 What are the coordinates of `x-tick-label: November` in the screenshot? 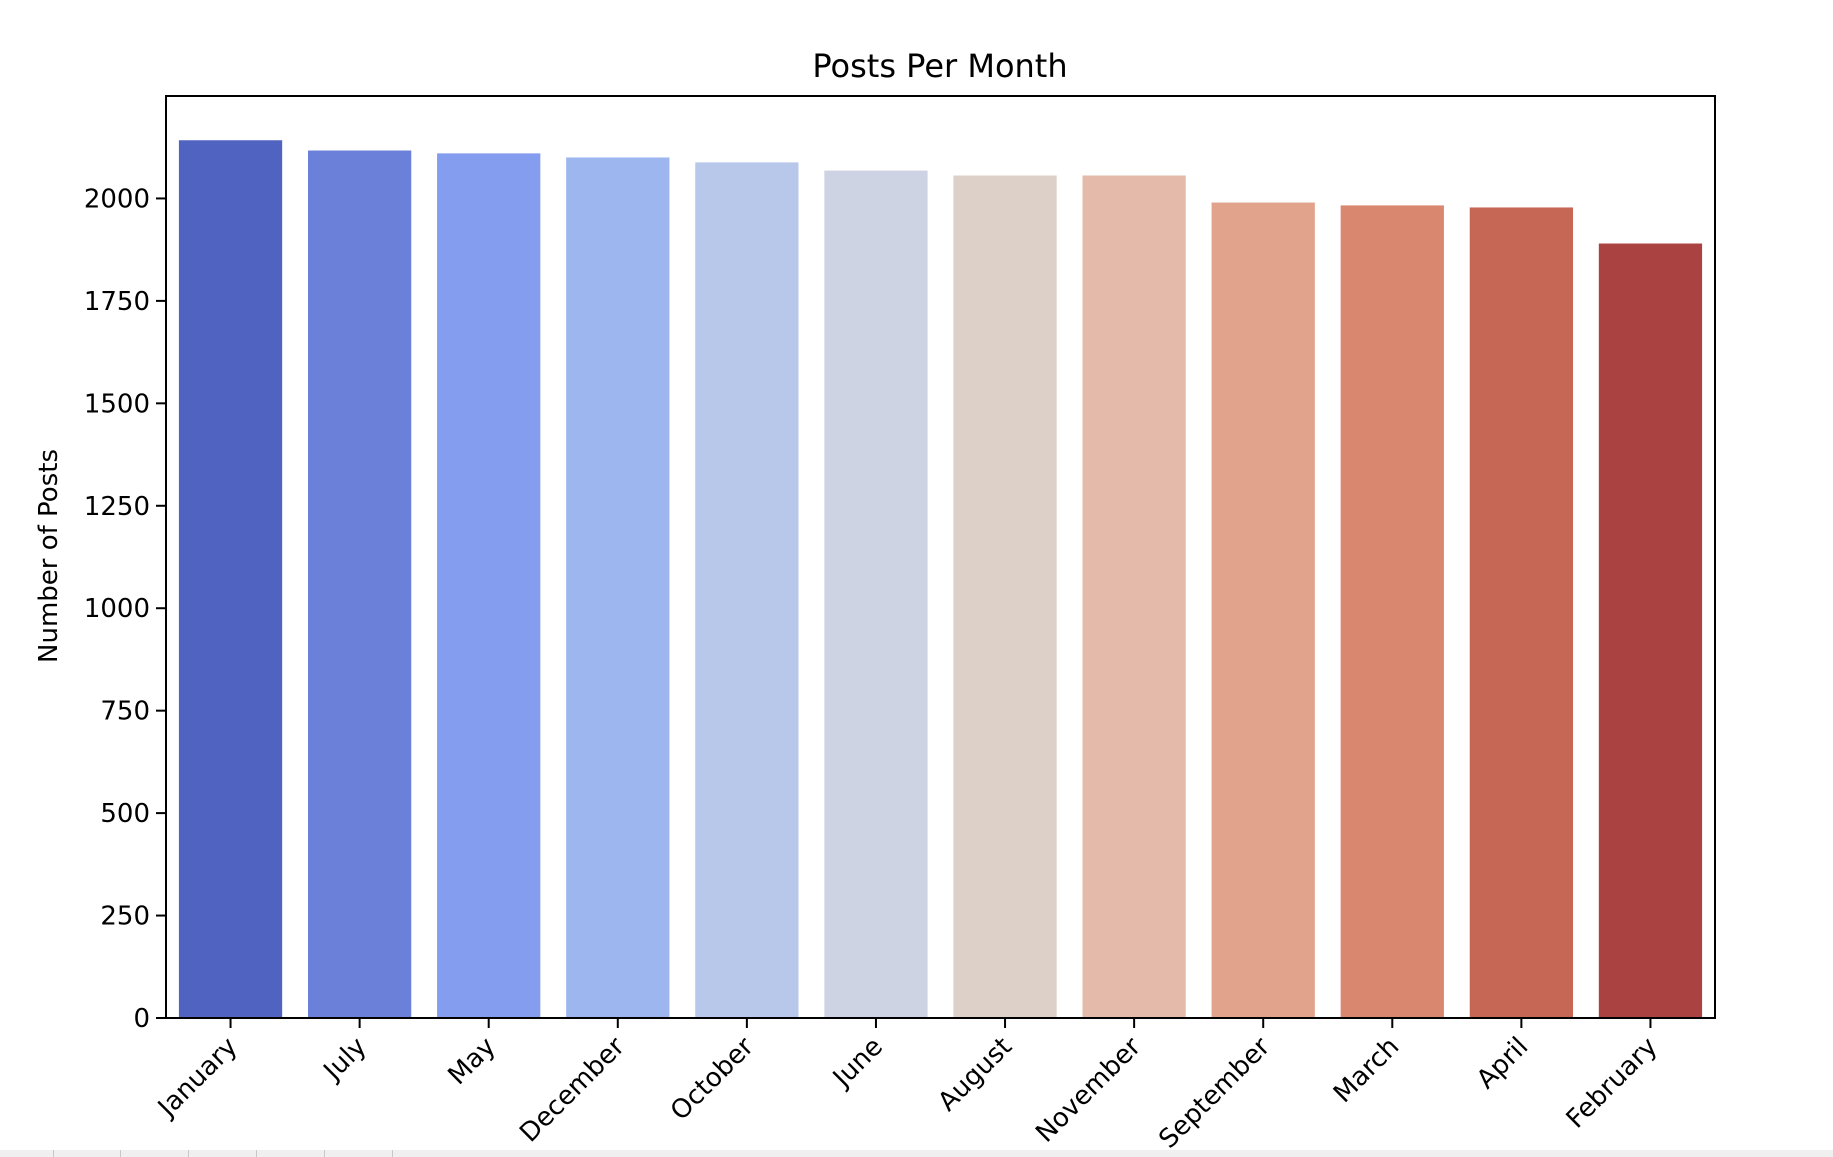 It's located at (1088, 1090).